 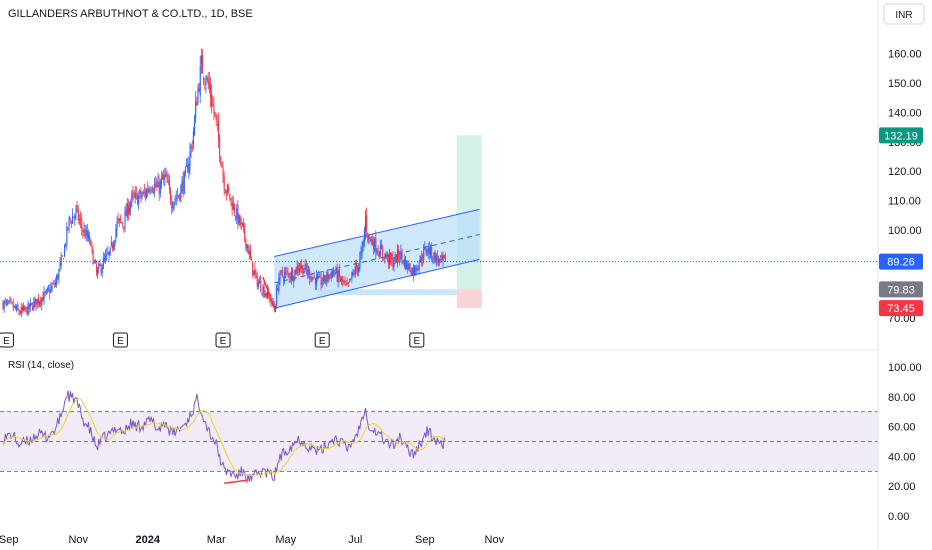 I want to click on svg-text: E, so click(x=416, y=341).